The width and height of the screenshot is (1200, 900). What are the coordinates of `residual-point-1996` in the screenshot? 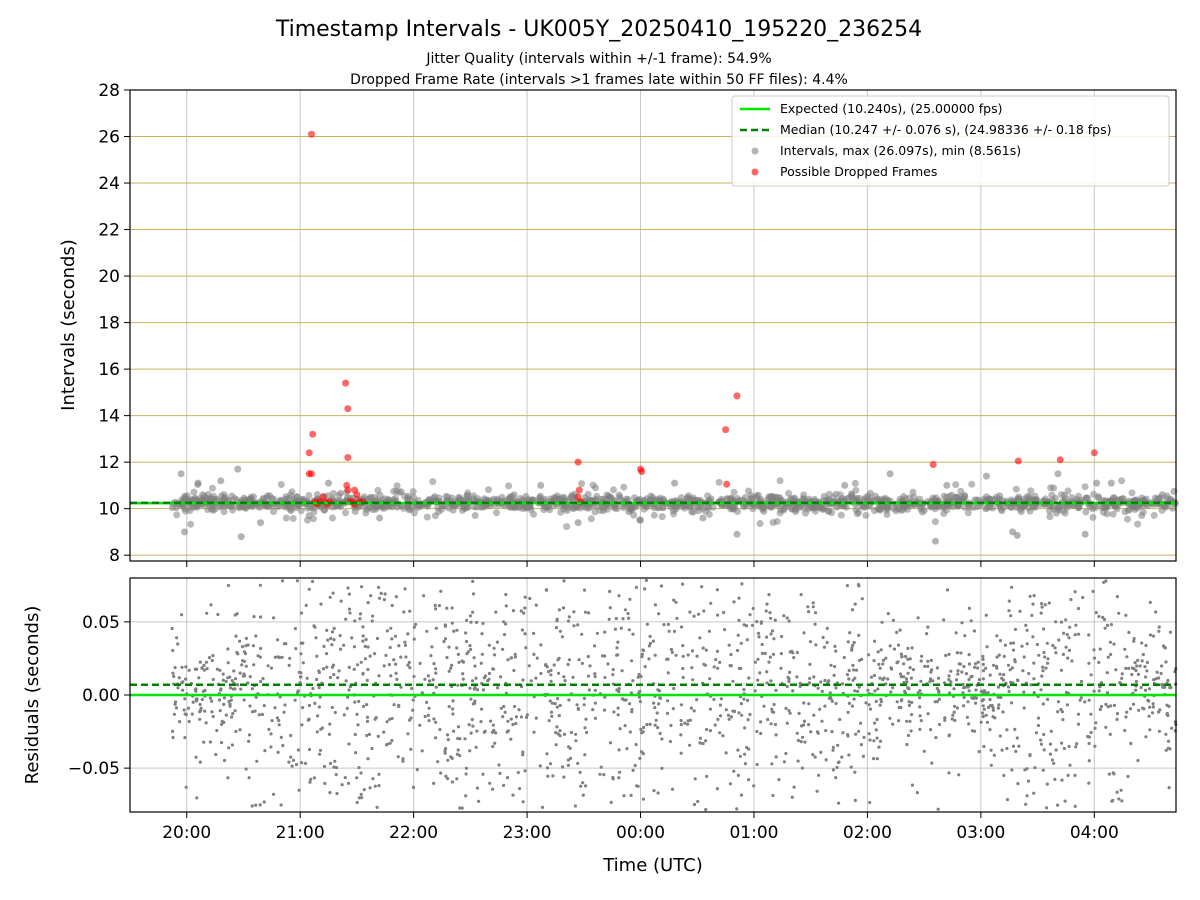 It's located at (959, 664).